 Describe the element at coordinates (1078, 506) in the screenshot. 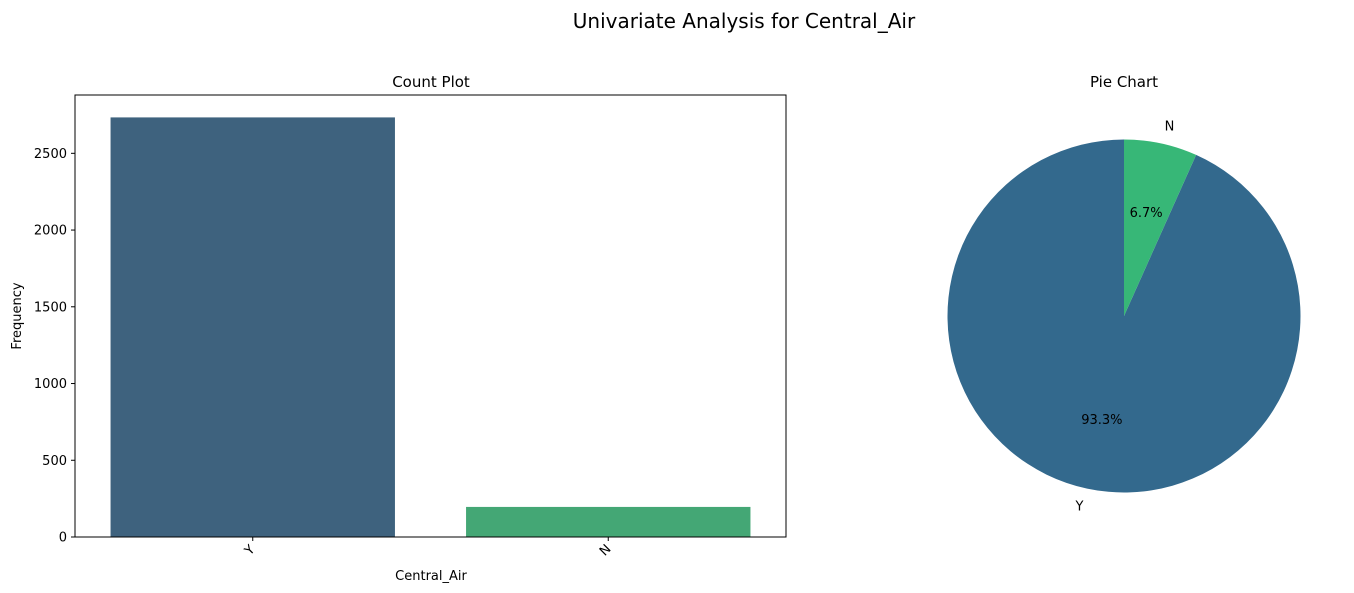

I see `pie-category-label: Y` at that location.